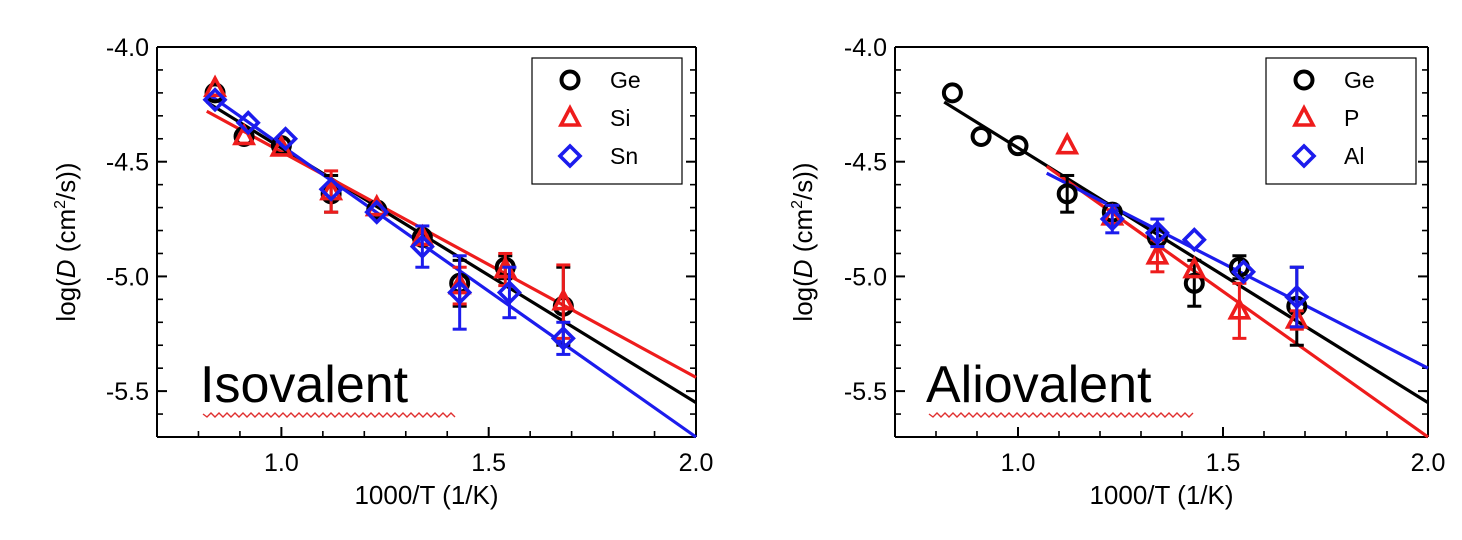  What do you see at coordinates (620, 118) in the screenshot?
I see `legend-label-si: Si` at bounding box center [620, 118].